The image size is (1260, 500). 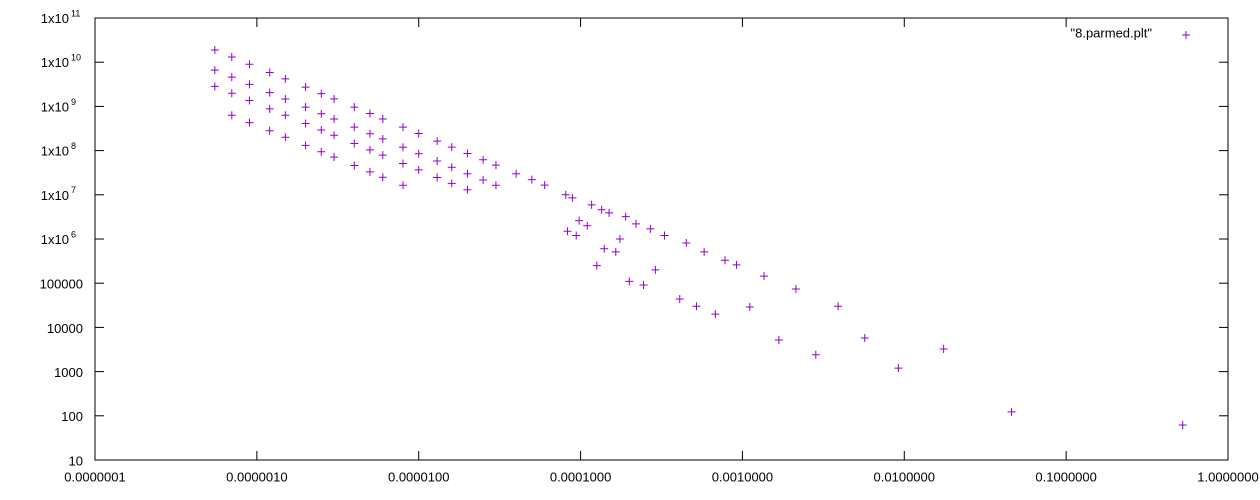 I want to click on y-tick-label: 10000, so click(x=65, y=328).